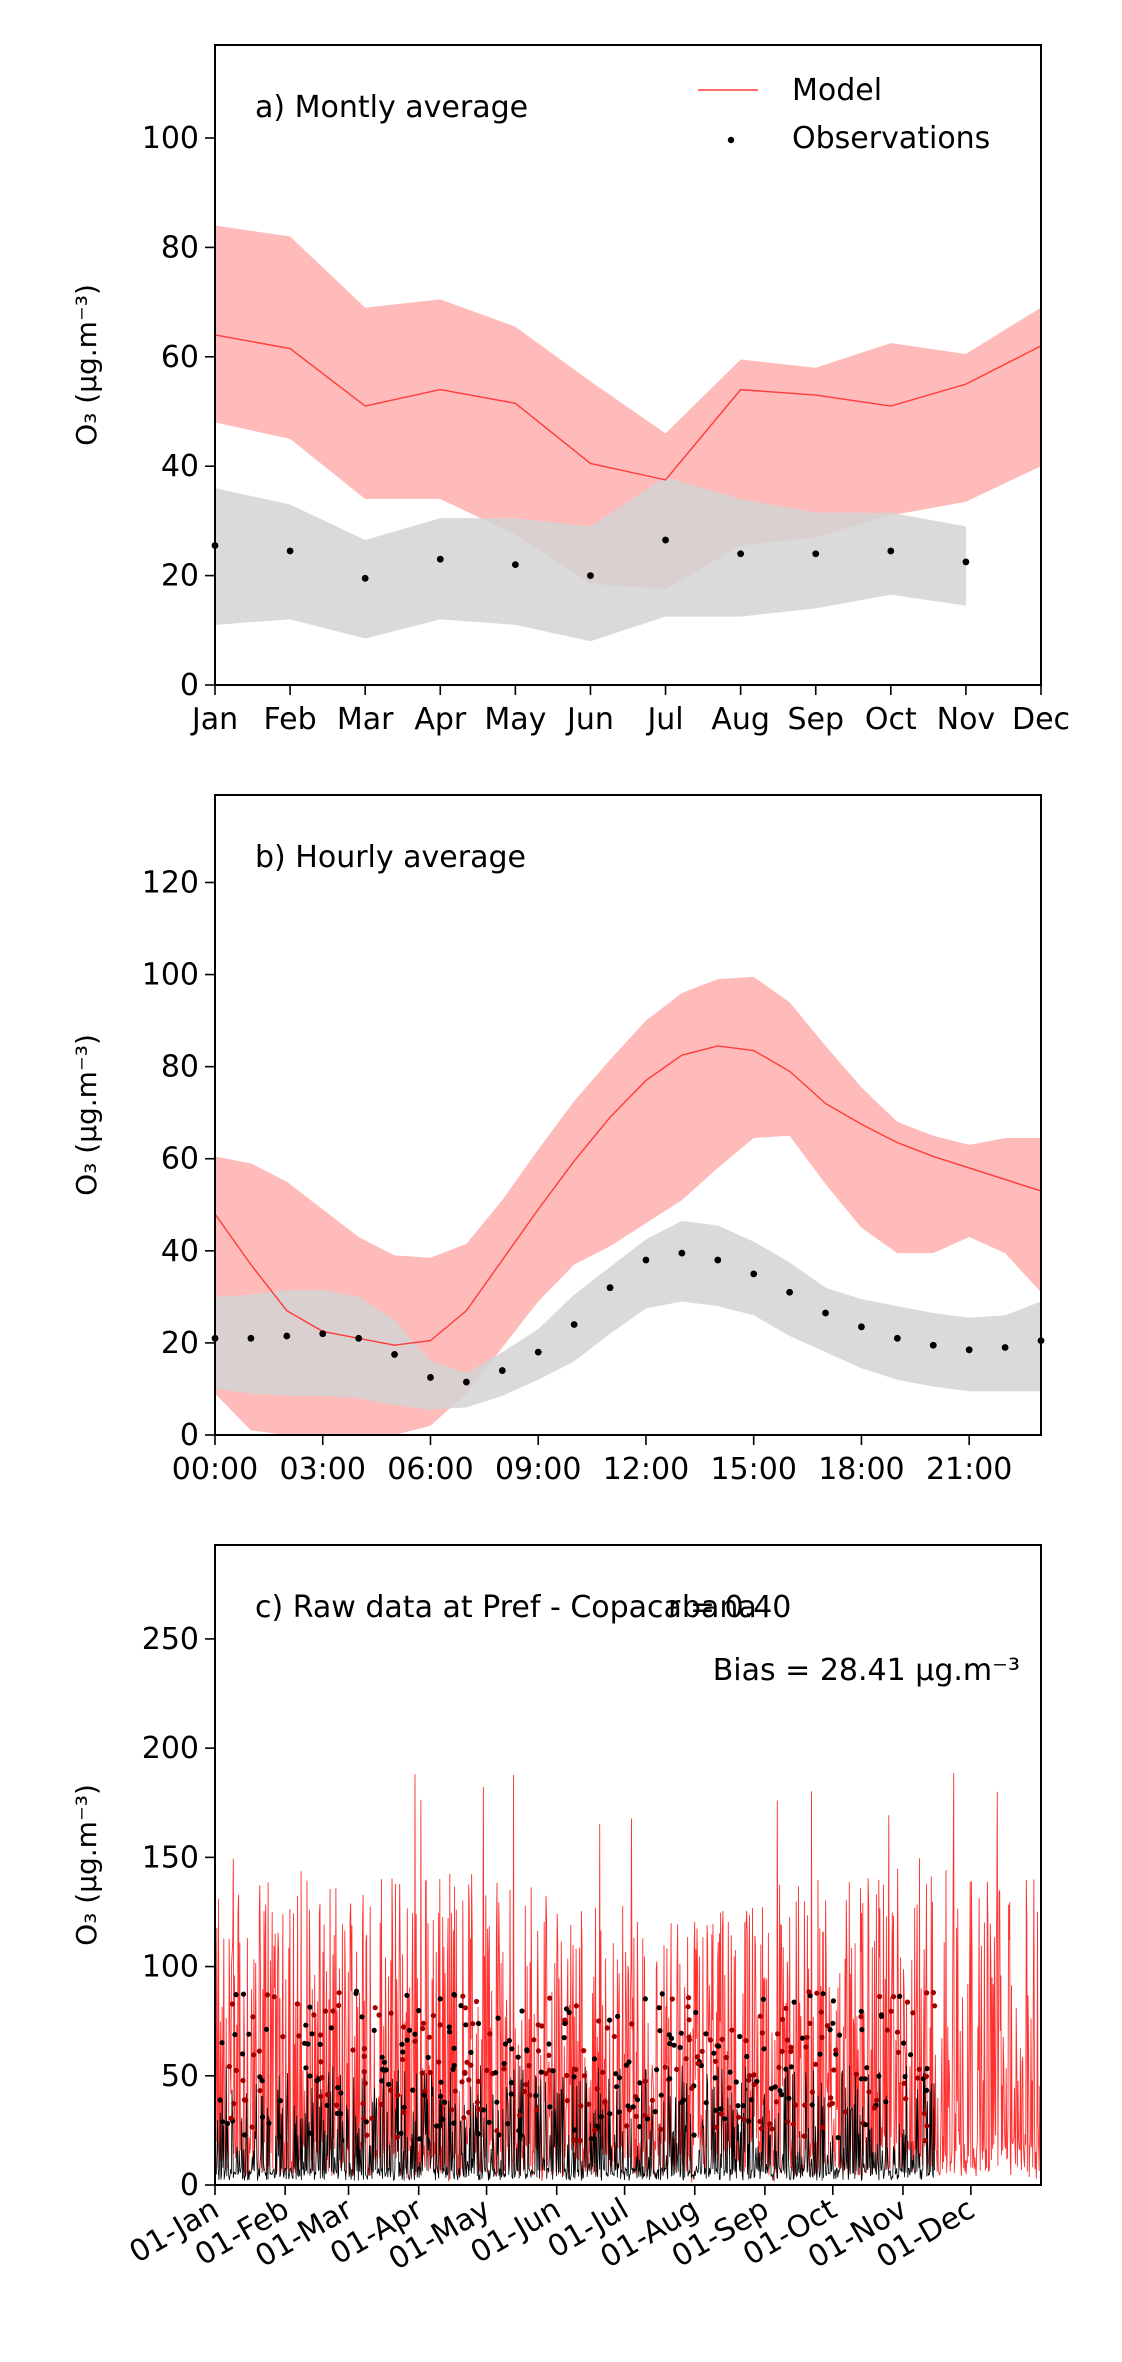 The width and height of the screenshot is (1122, 2362). I want to click on monthly-lines, so click(628, 407).